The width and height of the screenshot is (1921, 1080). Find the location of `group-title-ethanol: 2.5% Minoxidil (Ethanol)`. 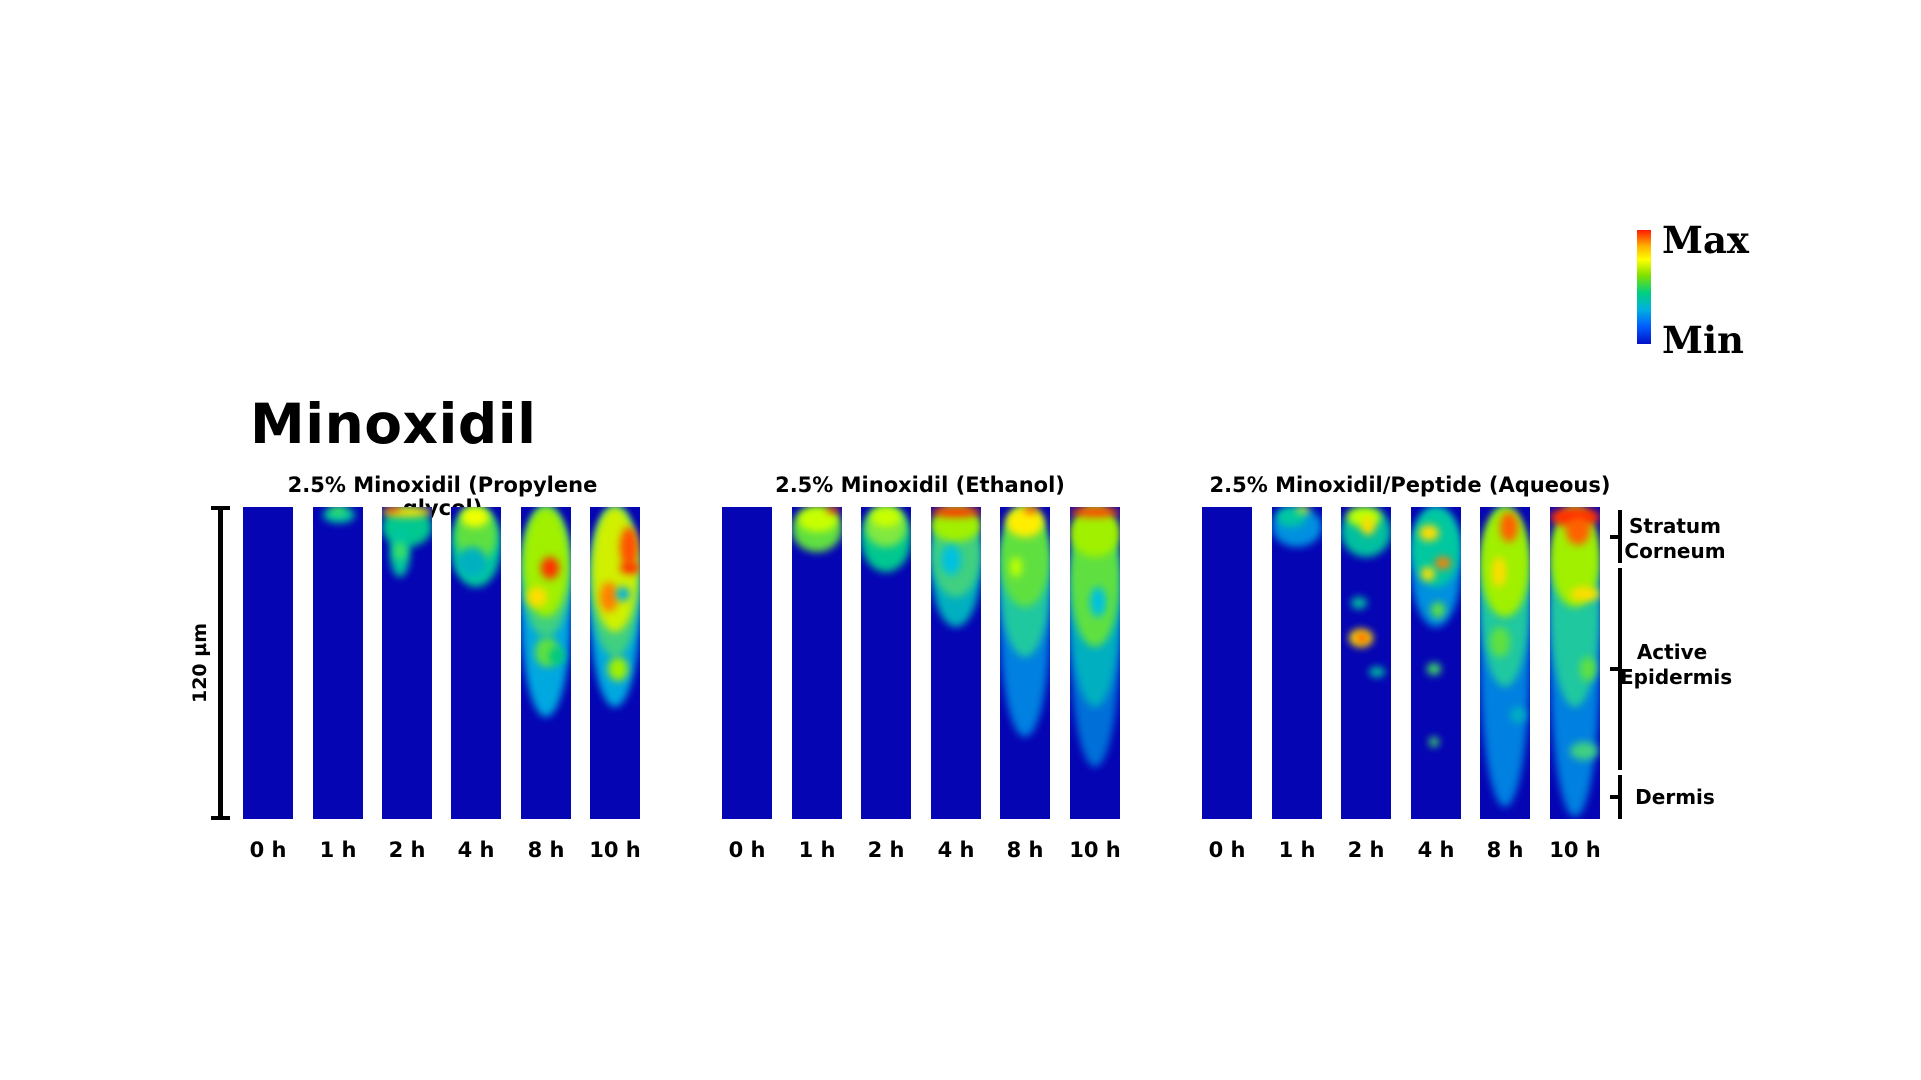

group-title-ethanol: 2.5% Minoxidil (Ethanol) is located at coordinates (920, 485).